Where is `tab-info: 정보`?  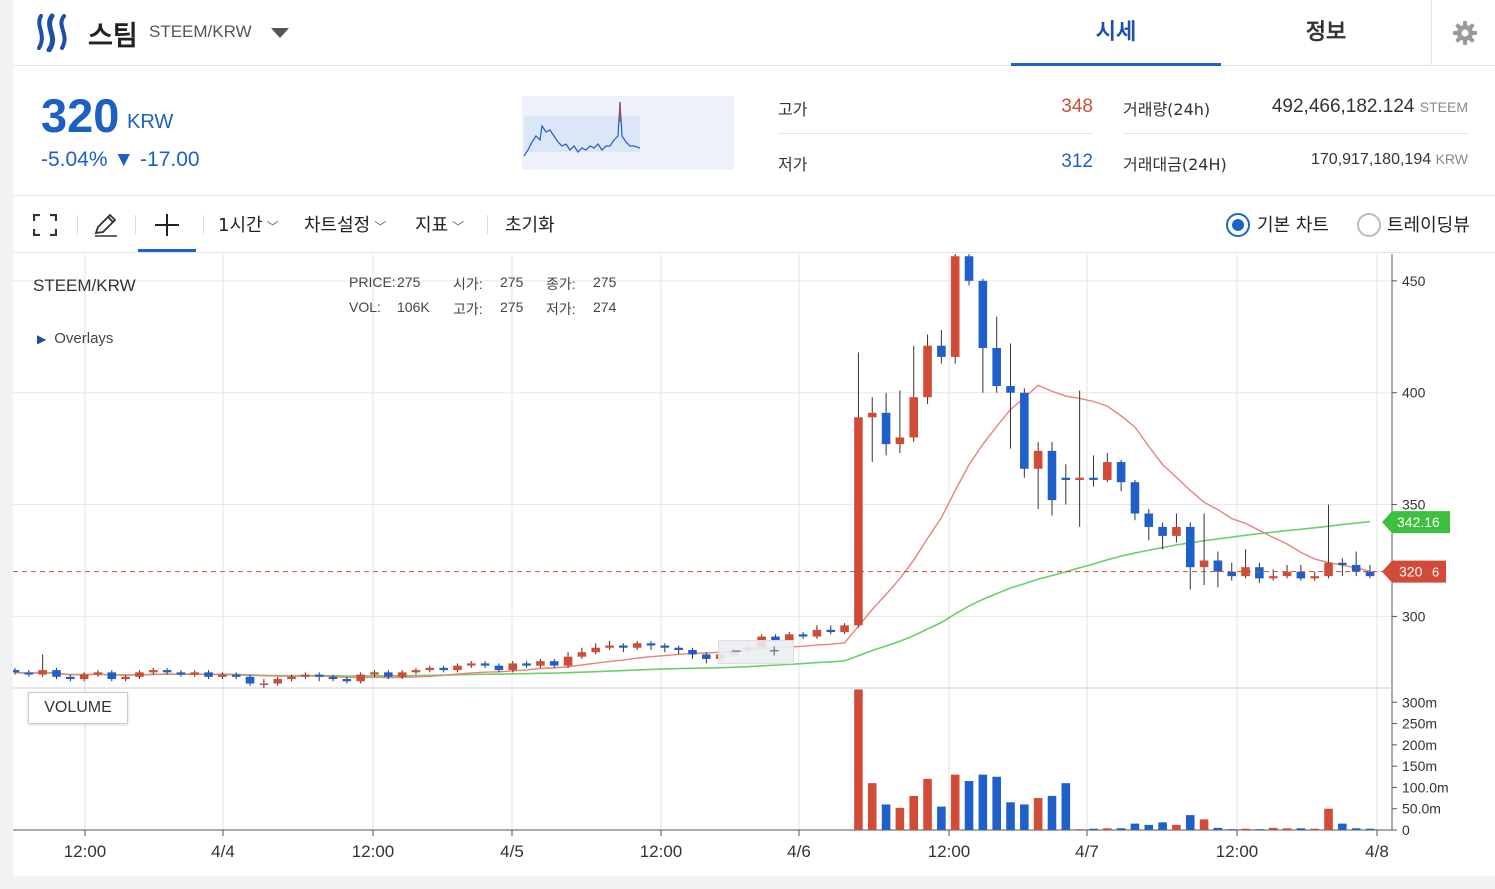
tab-info: 정보 is located at coordinates (1326, 32).